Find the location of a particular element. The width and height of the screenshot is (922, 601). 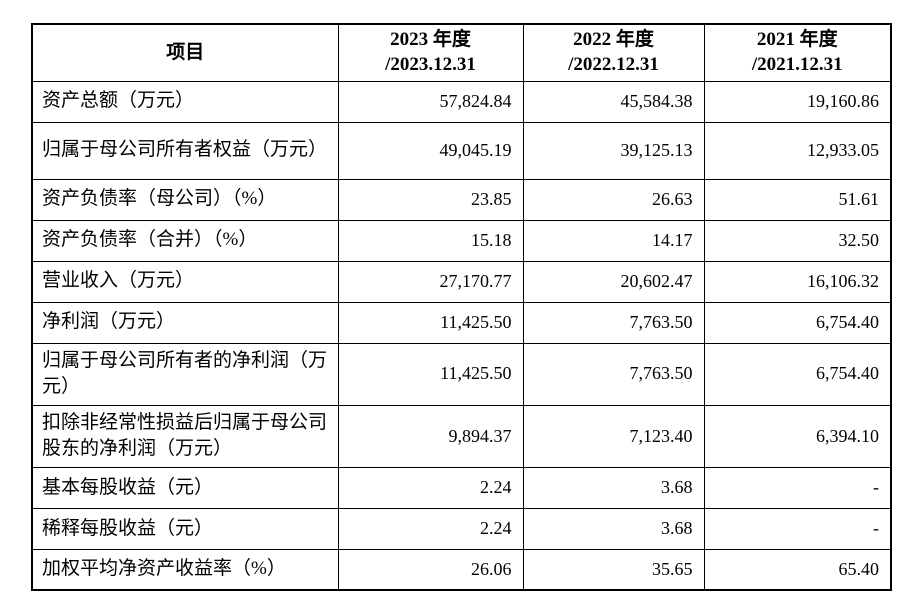

row-item-label: 资产总额（万元） is located at coordinates (185, 101).